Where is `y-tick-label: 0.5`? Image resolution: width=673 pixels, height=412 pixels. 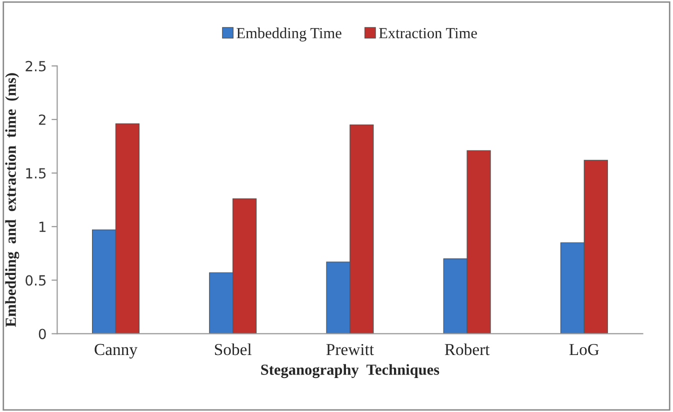 y-tick-label: 0.5 is located at coordinates (36, 280).